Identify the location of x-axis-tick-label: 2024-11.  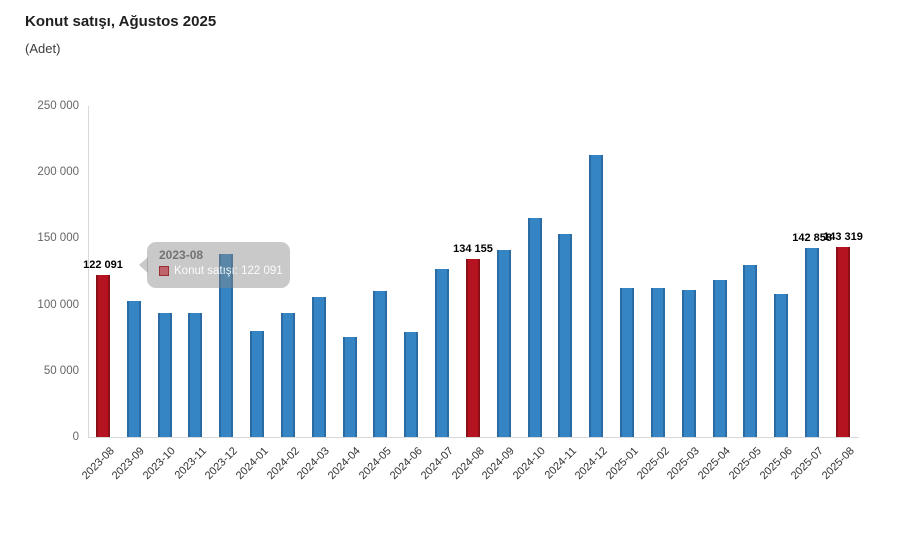
(560, 463).